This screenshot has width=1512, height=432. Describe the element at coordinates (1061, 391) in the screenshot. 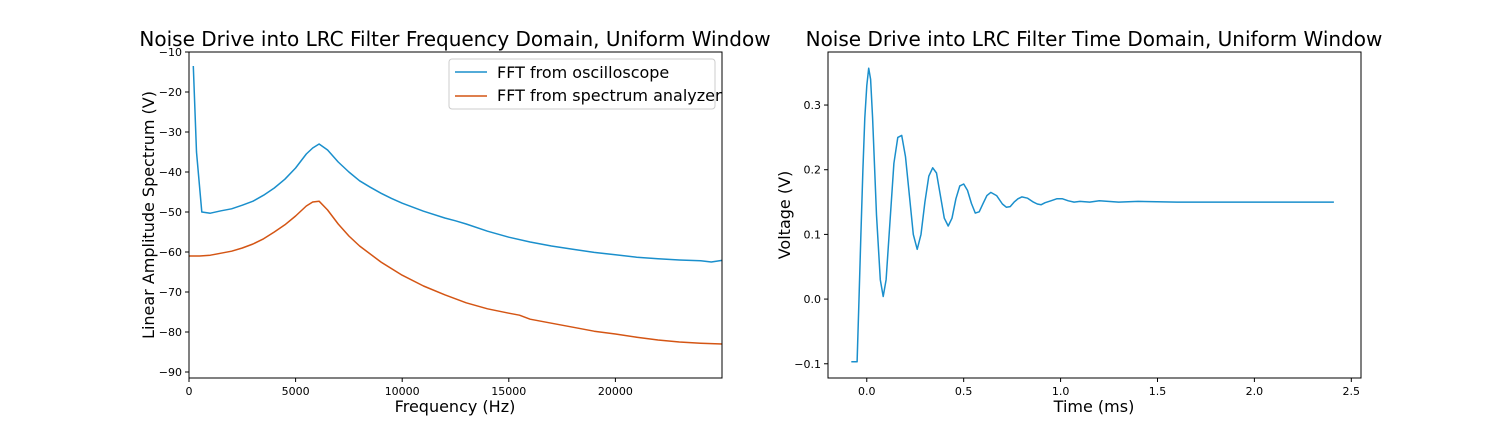

I see `x-tick-label: 1.0` at that location.